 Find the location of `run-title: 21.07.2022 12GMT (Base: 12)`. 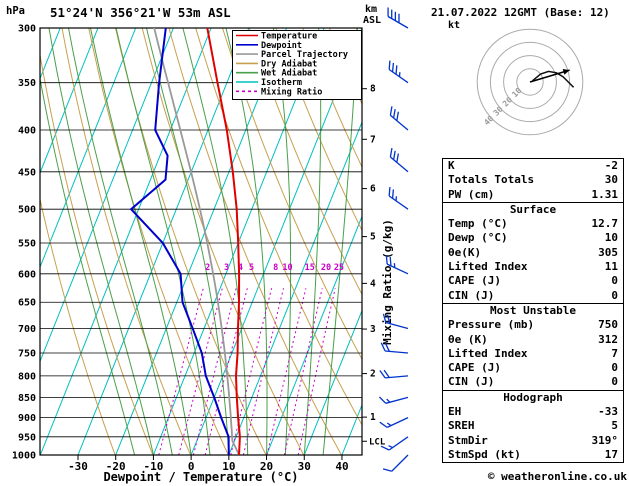

run-title: 21.07.2022 12GMT (Base: 12) is located at coordinates (520, 12).